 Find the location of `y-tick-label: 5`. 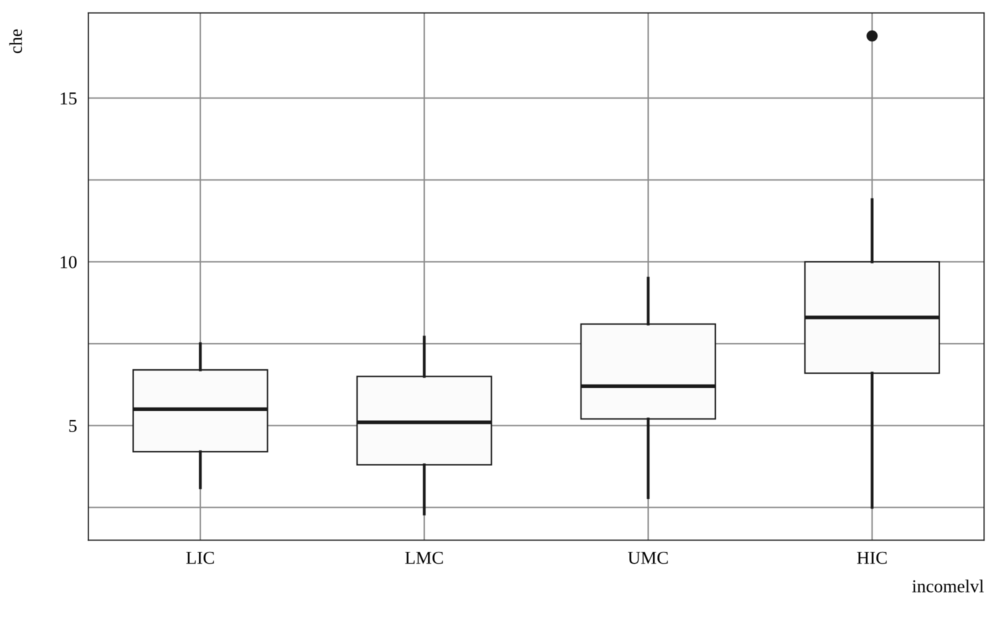

y-tick-label: 5 is located at coordinates (73, 426).